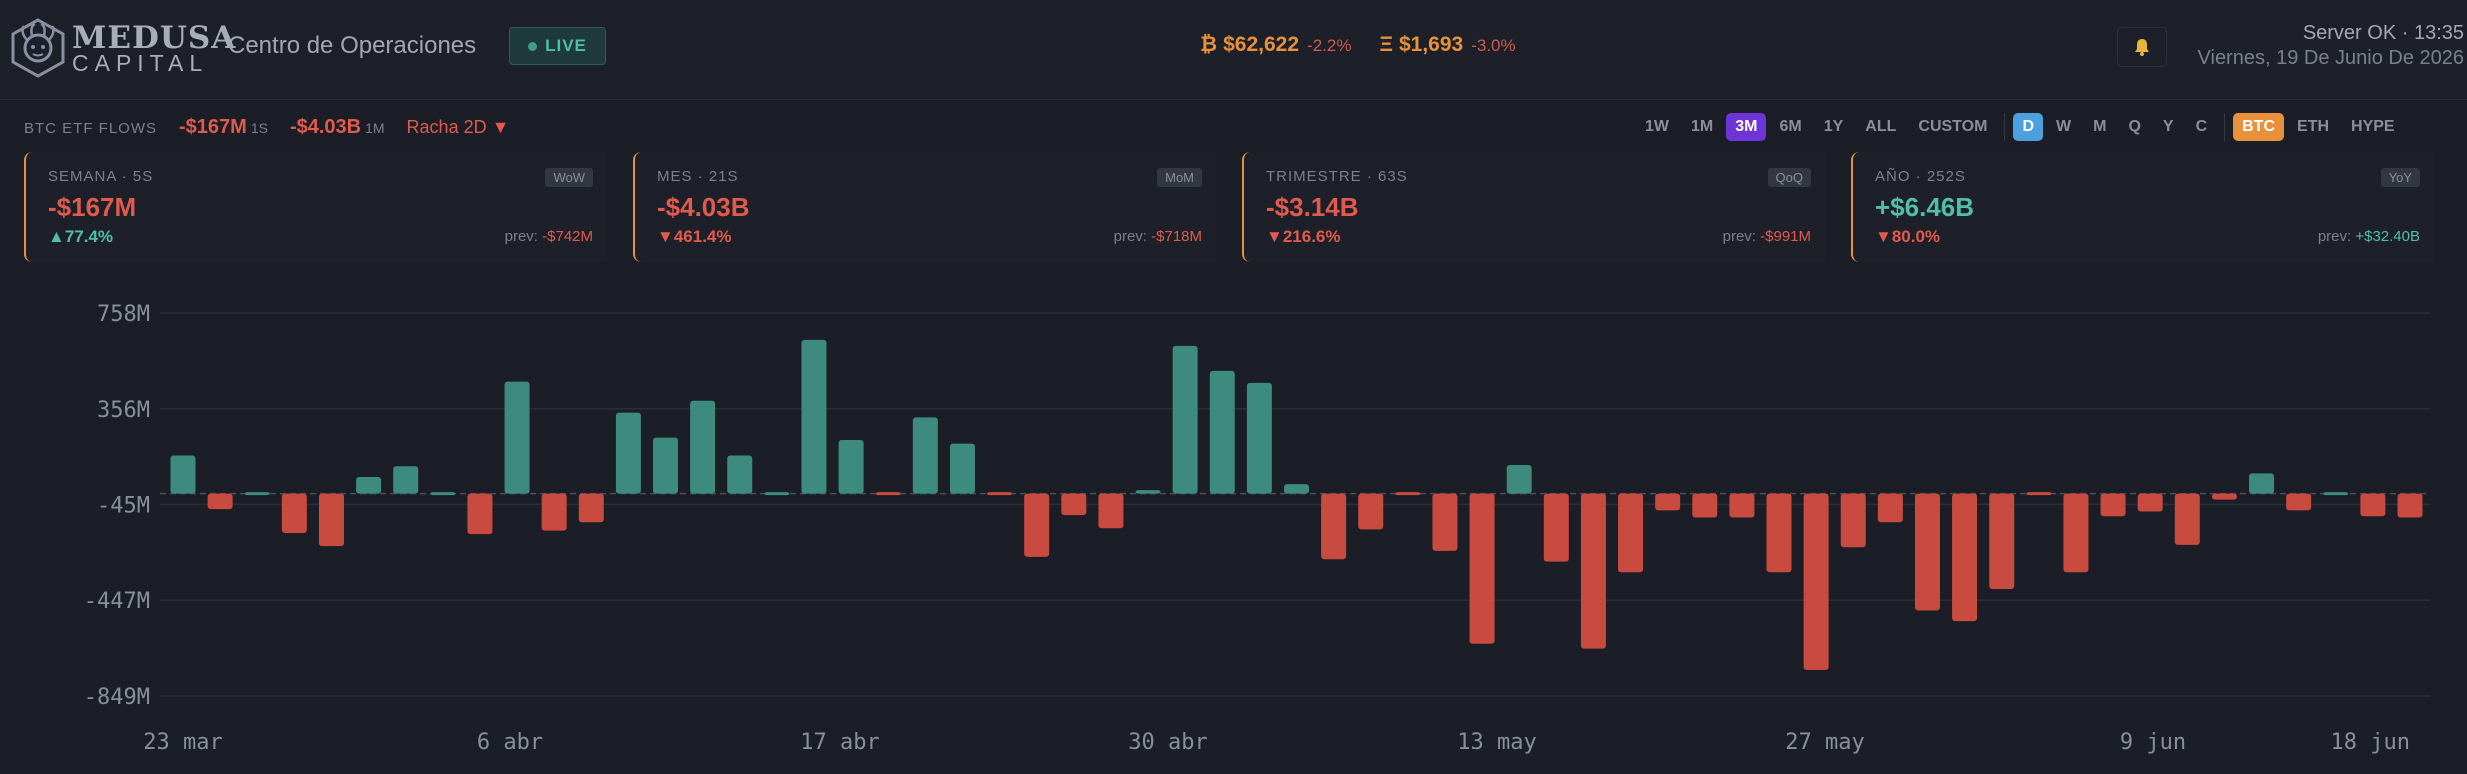  Describe the element at coordinates (458, 127) in the screenshot. I see `streak-indicator: Racha 2D ▼` at that location.